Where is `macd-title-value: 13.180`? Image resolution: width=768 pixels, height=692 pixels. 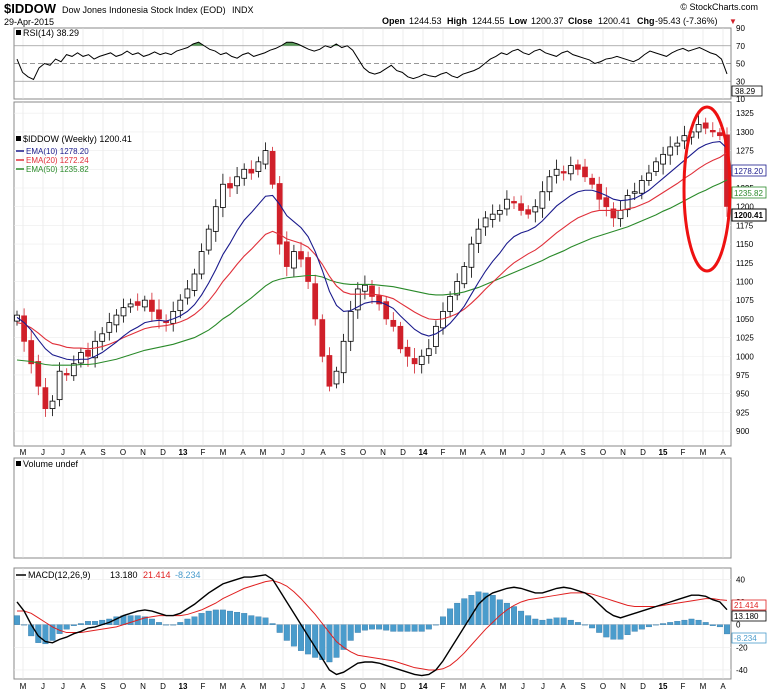
macd-title-value: 13.180 is located at coordinates (124, 575).